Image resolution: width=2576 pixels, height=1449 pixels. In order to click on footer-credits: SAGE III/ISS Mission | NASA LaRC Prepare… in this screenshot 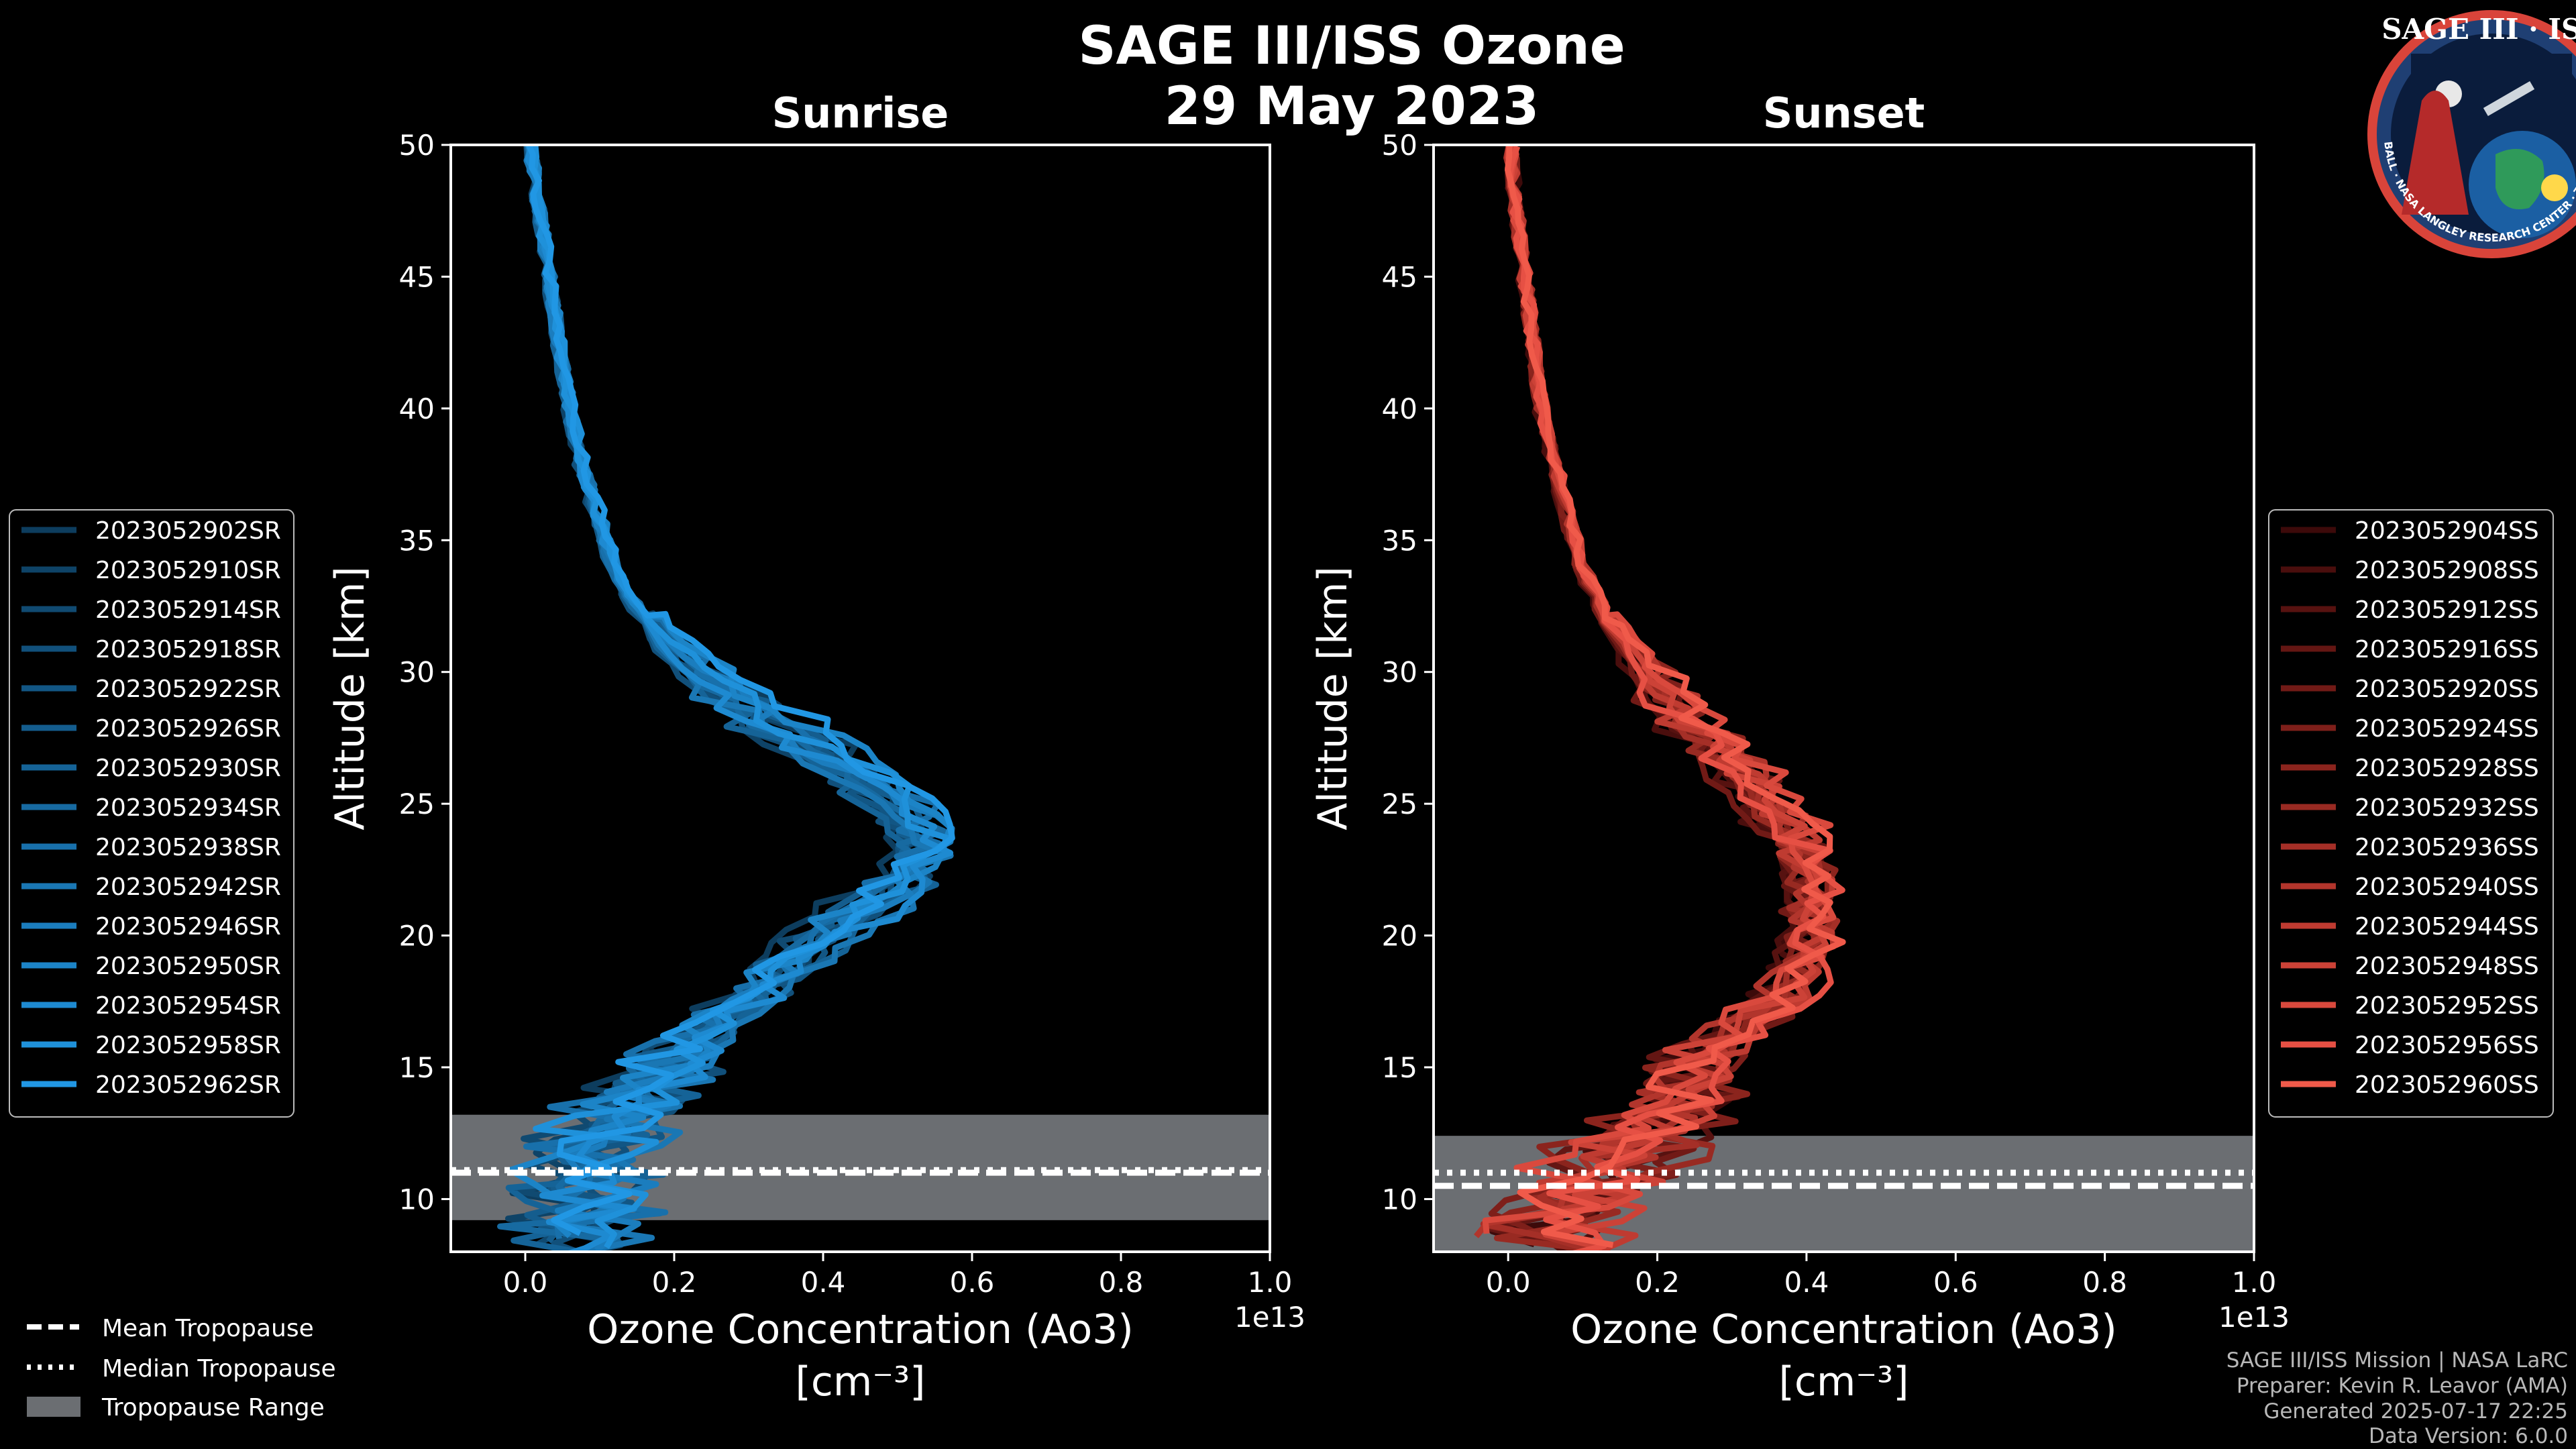, I will do `click(2397, 1398)`.